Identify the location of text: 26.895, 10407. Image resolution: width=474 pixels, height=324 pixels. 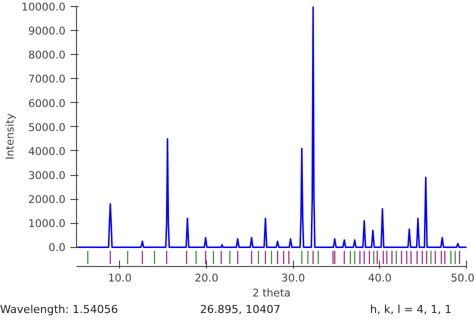
(240, 310).